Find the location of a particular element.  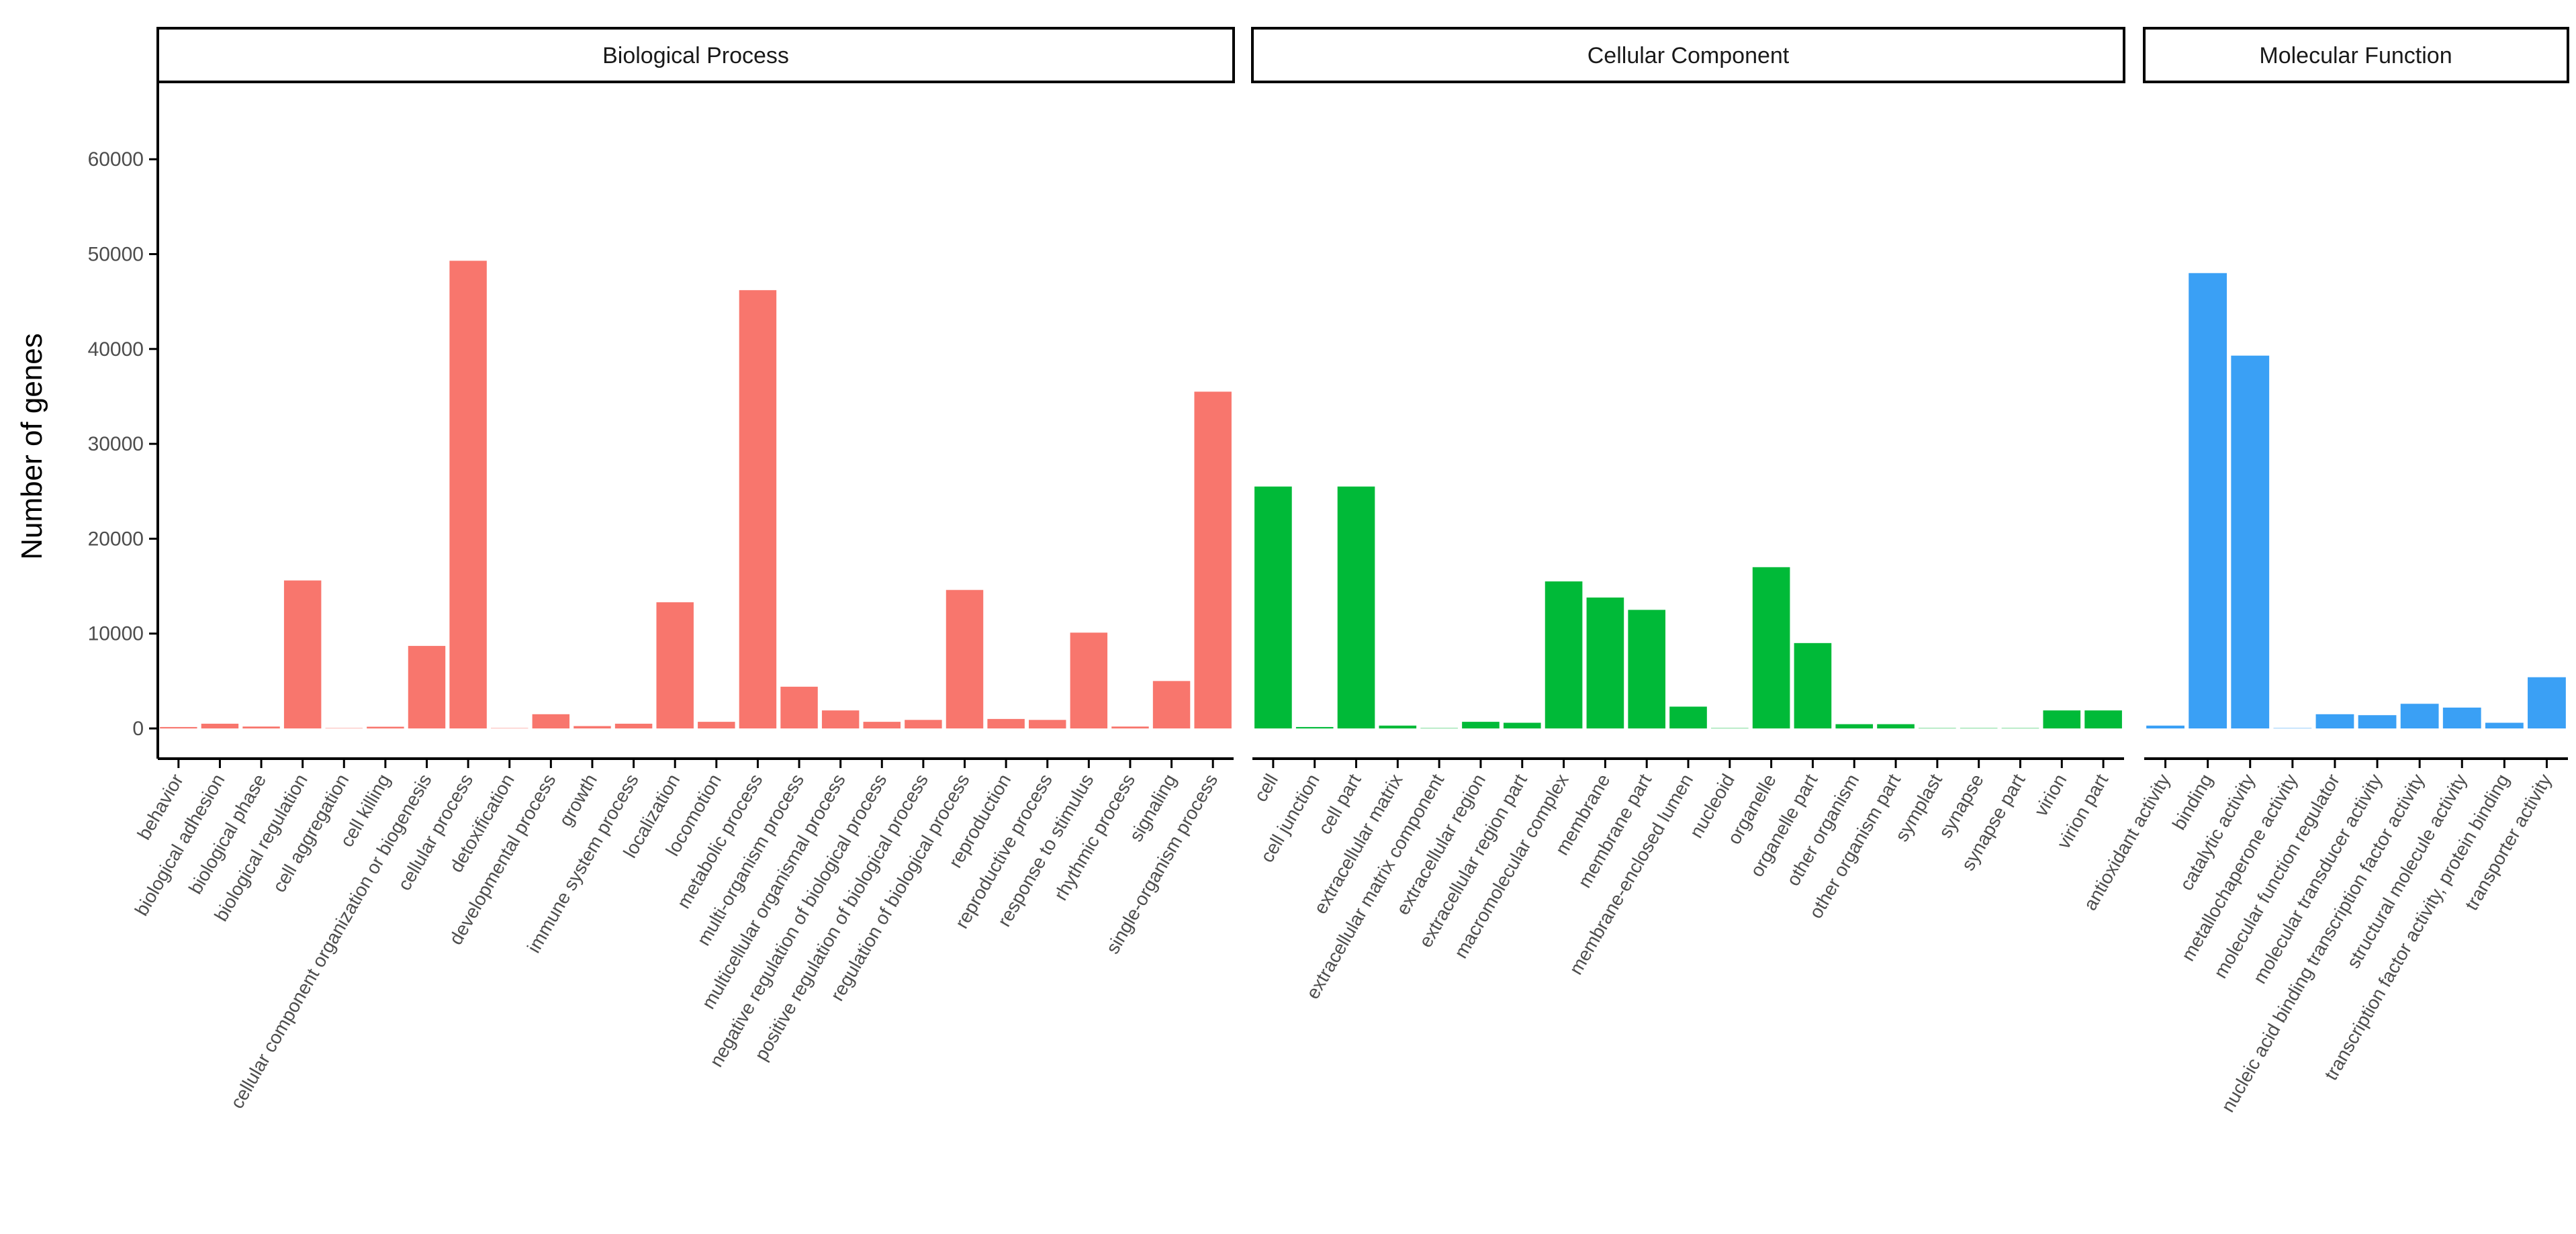

bar-virion-part is located at coordinates (2103, 719).